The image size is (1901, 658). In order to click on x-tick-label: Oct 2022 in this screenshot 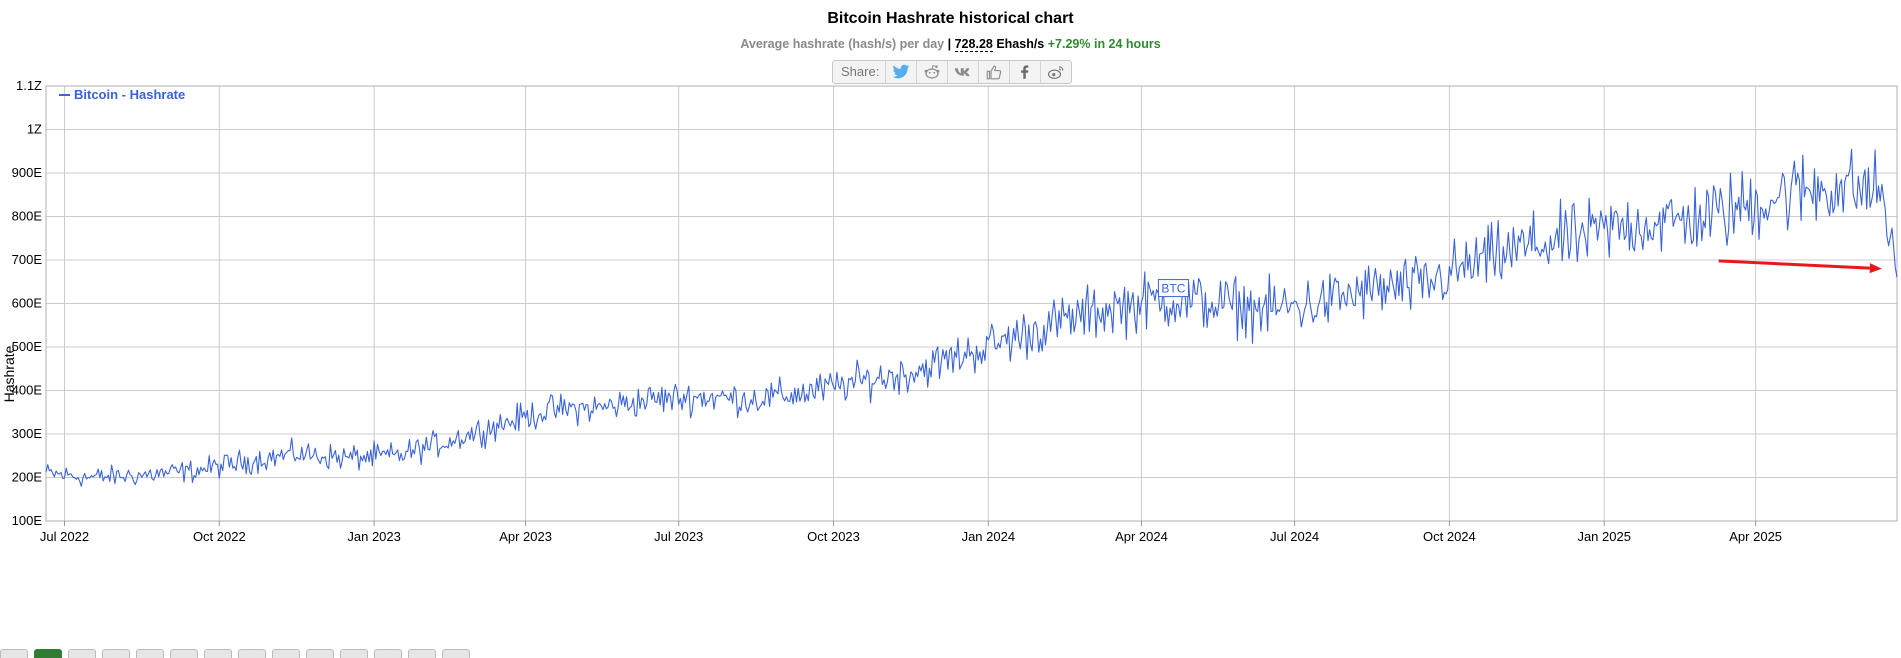, I will do `click(219, 536)`.